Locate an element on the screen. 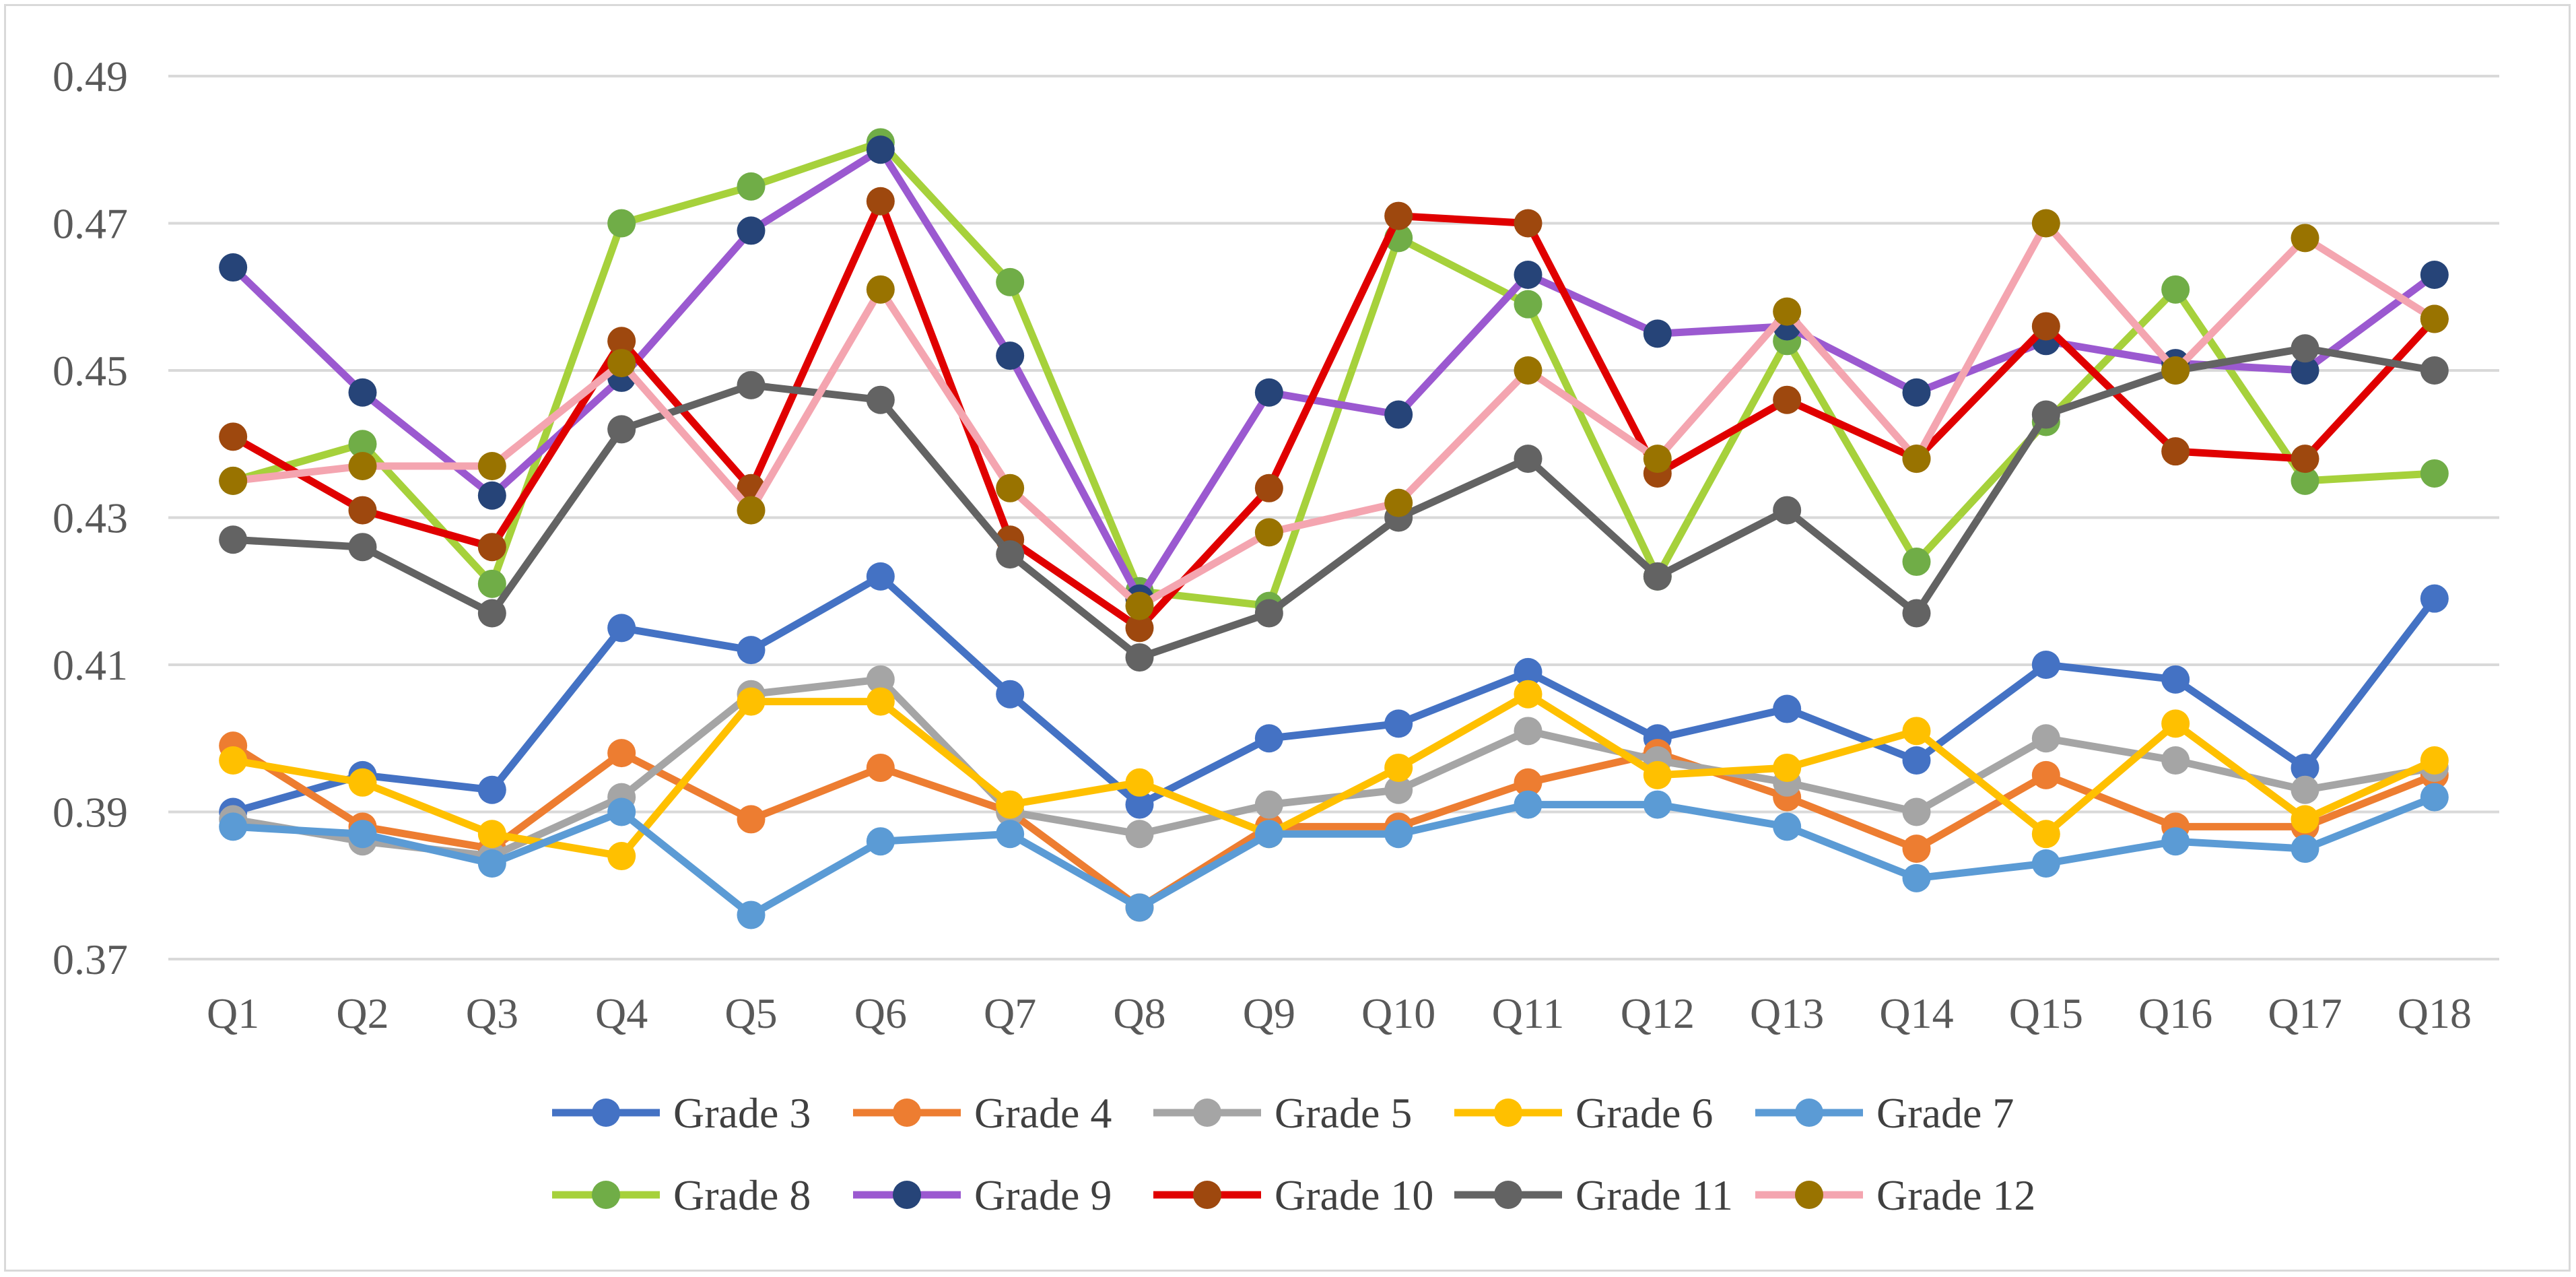 This screenshot has width=2576, height=1277. x-tick-label: Q16 is located at coordinates (2175, 1013).